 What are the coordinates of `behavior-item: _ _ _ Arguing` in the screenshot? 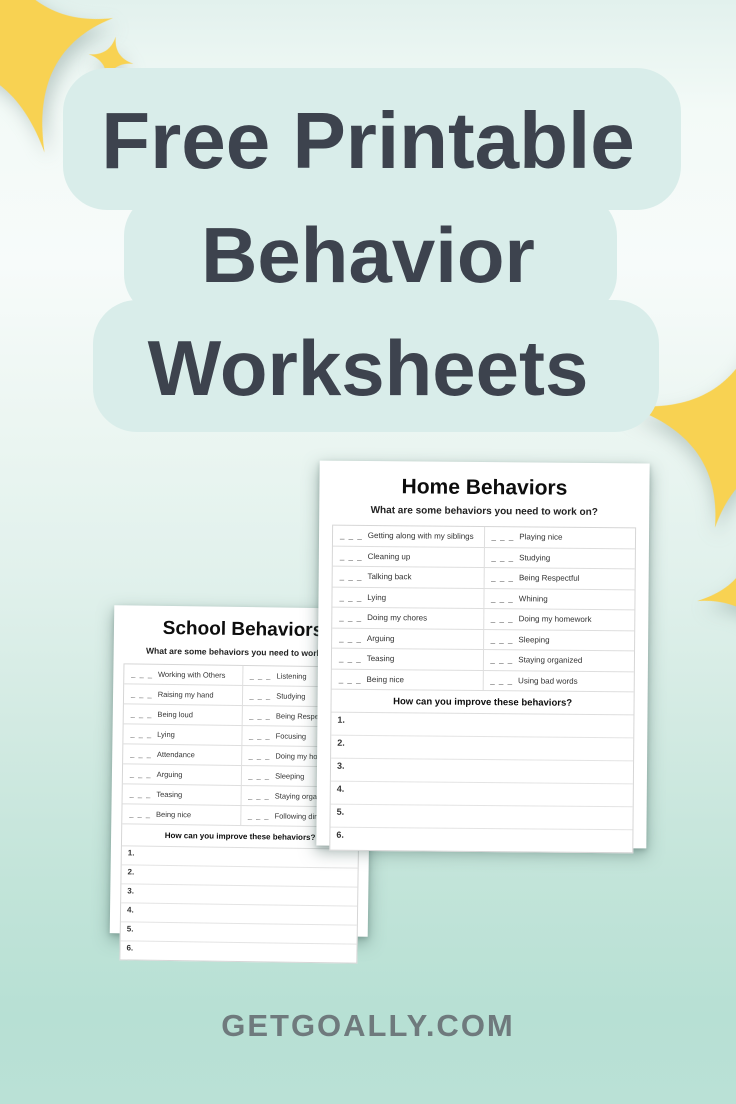 It's located at (407, 638).